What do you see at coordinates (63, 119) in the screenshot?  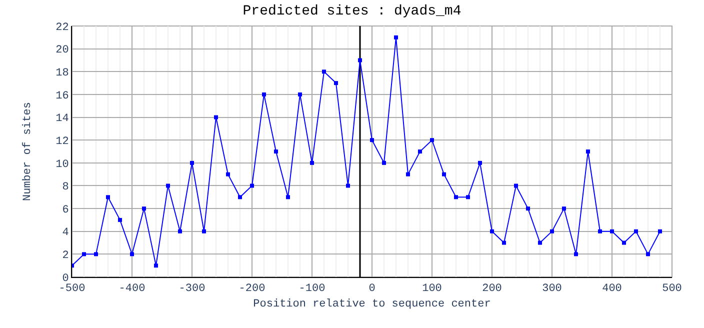 I see `y-tick-label: 14` at bounding box center [63, 119].